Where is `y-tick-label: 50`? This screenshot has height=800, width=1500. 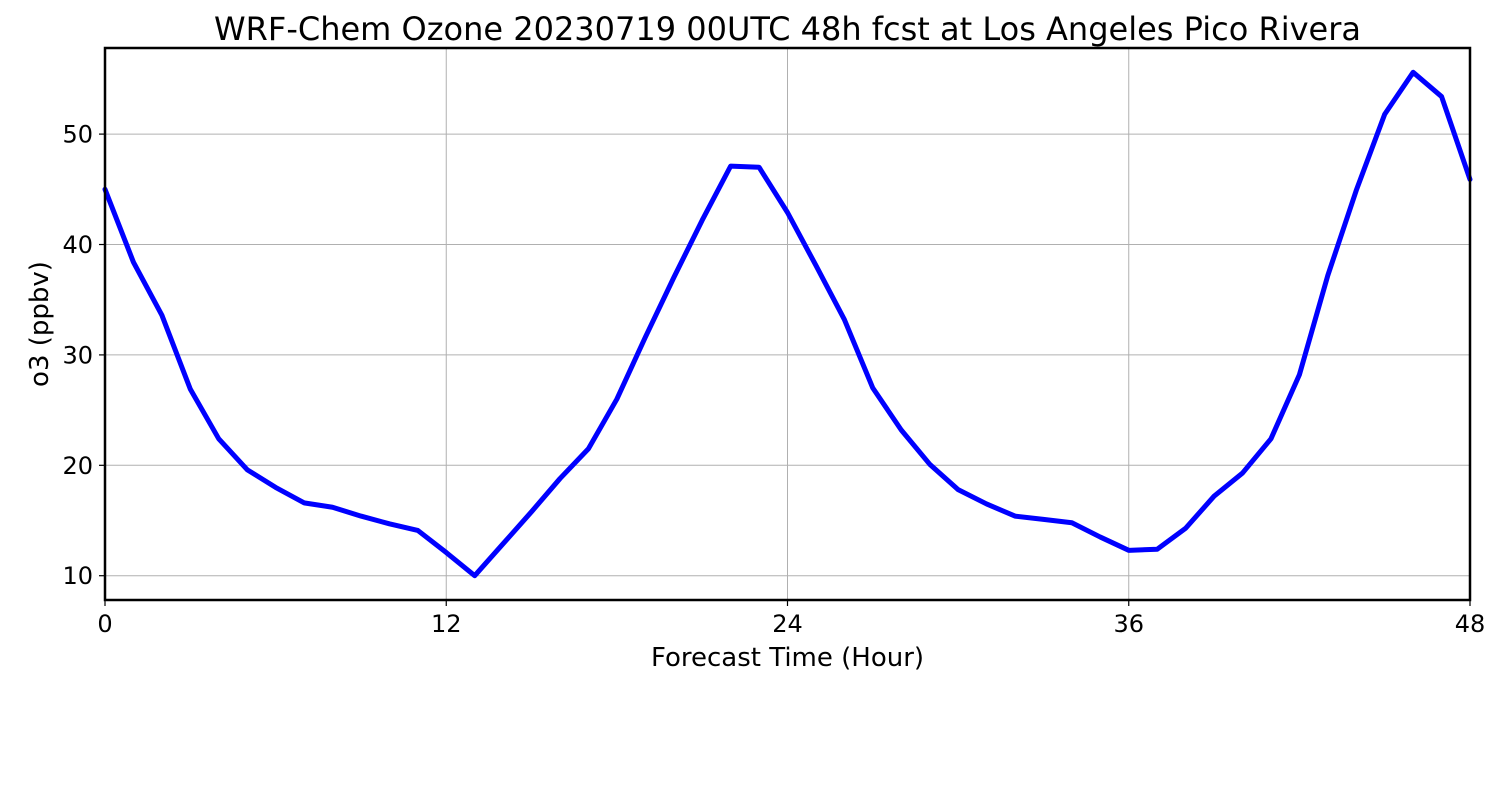 y-tick-label: 50 is located at coordinates (77, 135).